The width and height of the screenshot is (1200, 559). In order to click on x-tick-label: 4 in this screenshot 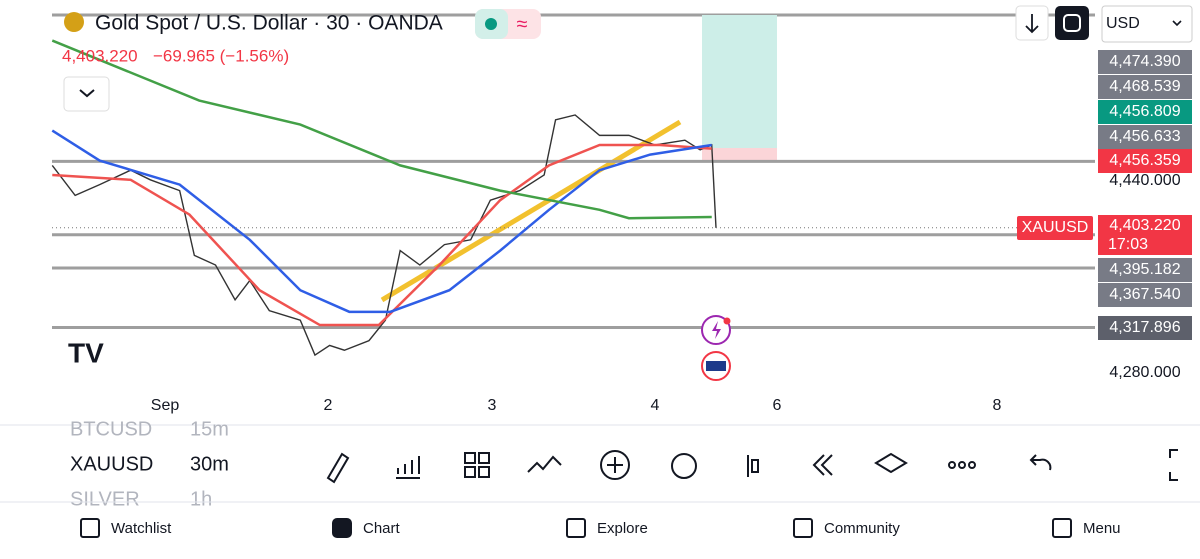, I will do `click(655, 405)`.